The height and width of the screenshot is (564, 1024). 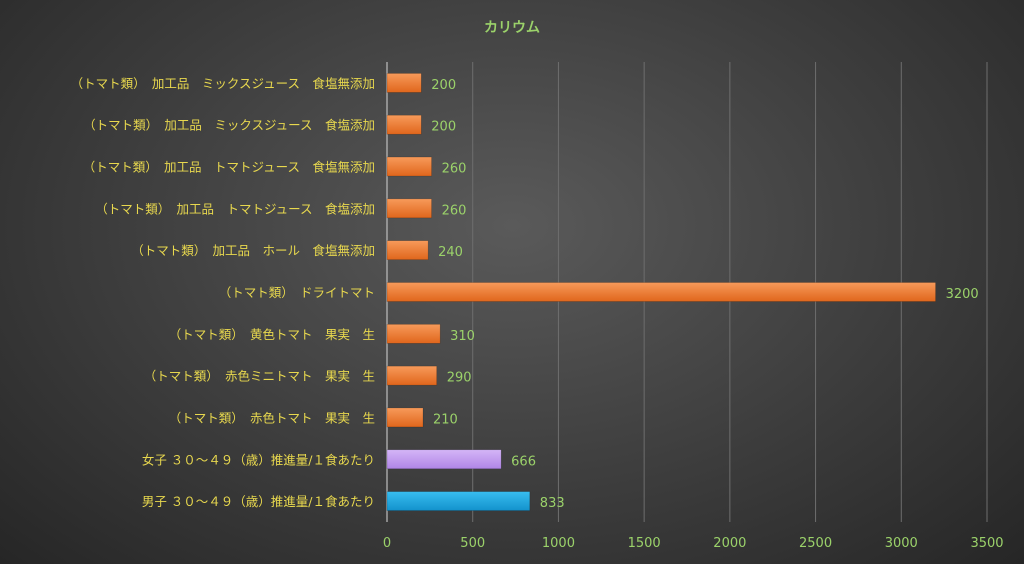 I want to click on x-tick-label: 500, so click(x=472, y=543).